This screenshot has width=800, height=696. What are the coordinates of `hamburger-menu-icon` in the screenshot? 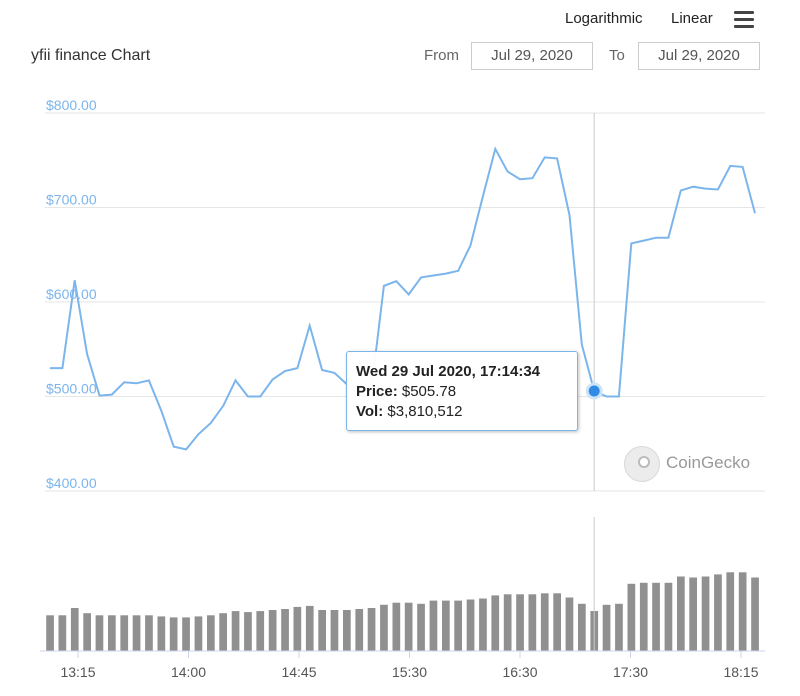 It's located at (744, 20).